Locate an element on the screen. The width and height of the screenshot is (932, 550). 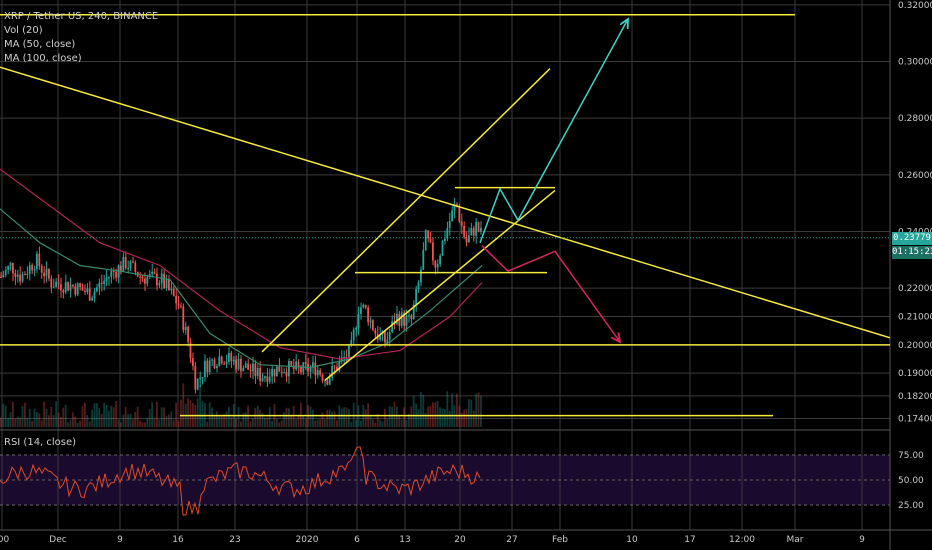
rsi-label: RSI (14, close) is located at coordinates (40, 442).